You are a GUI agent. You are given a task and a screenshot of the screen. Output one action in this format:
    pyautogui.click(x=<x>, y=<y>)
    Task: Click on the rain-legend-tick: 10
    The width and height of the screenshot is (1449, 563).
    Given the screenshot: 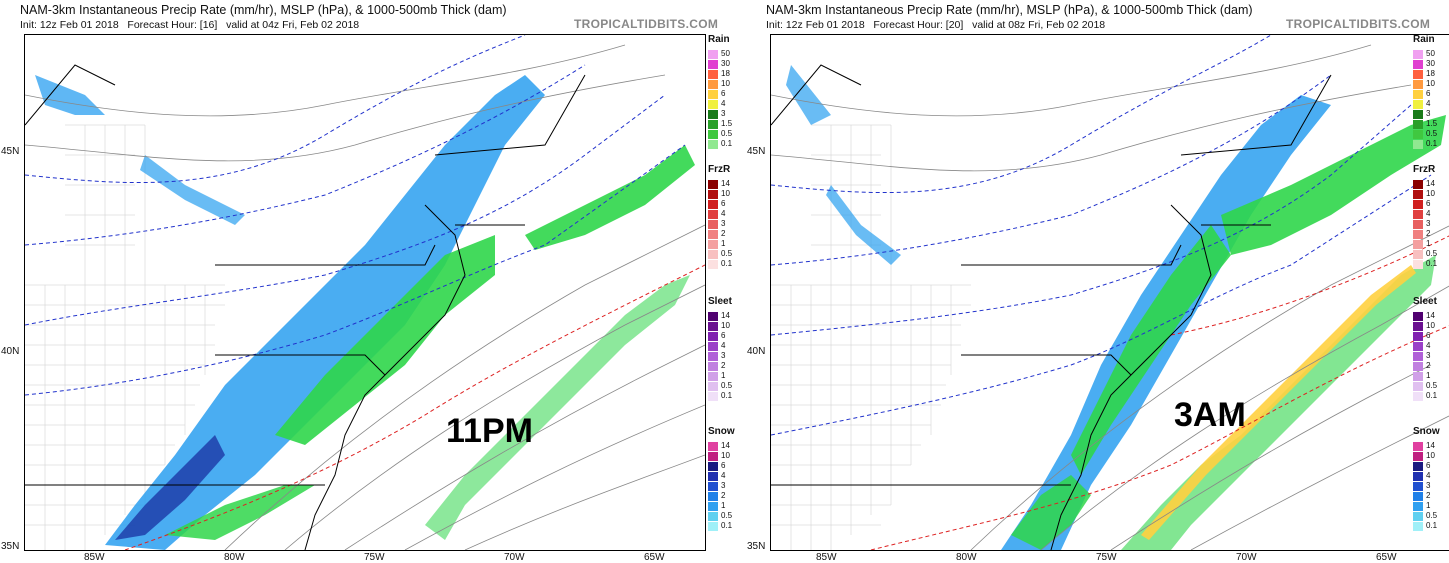 What is the action you would take?
    pyautogui.click(x=1430, y=83)
    